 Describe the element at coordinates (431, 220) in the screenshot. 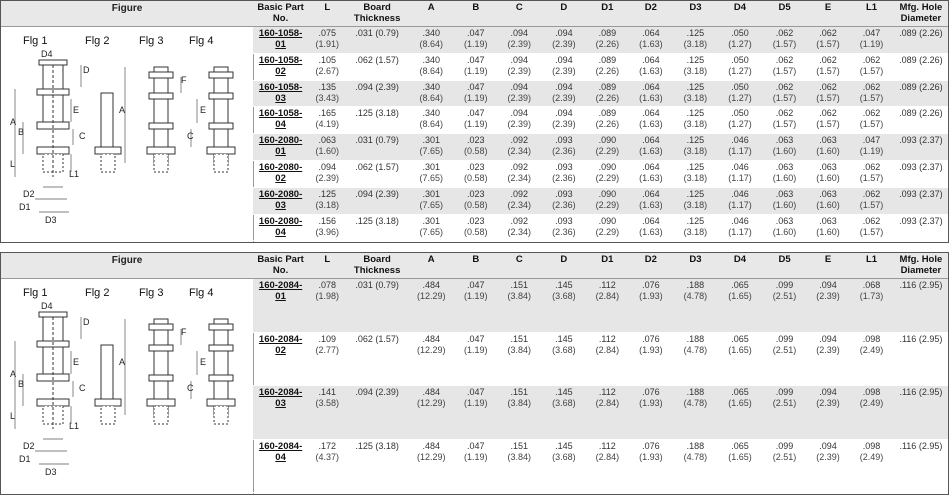

I see `cell-value: .301` at that location.